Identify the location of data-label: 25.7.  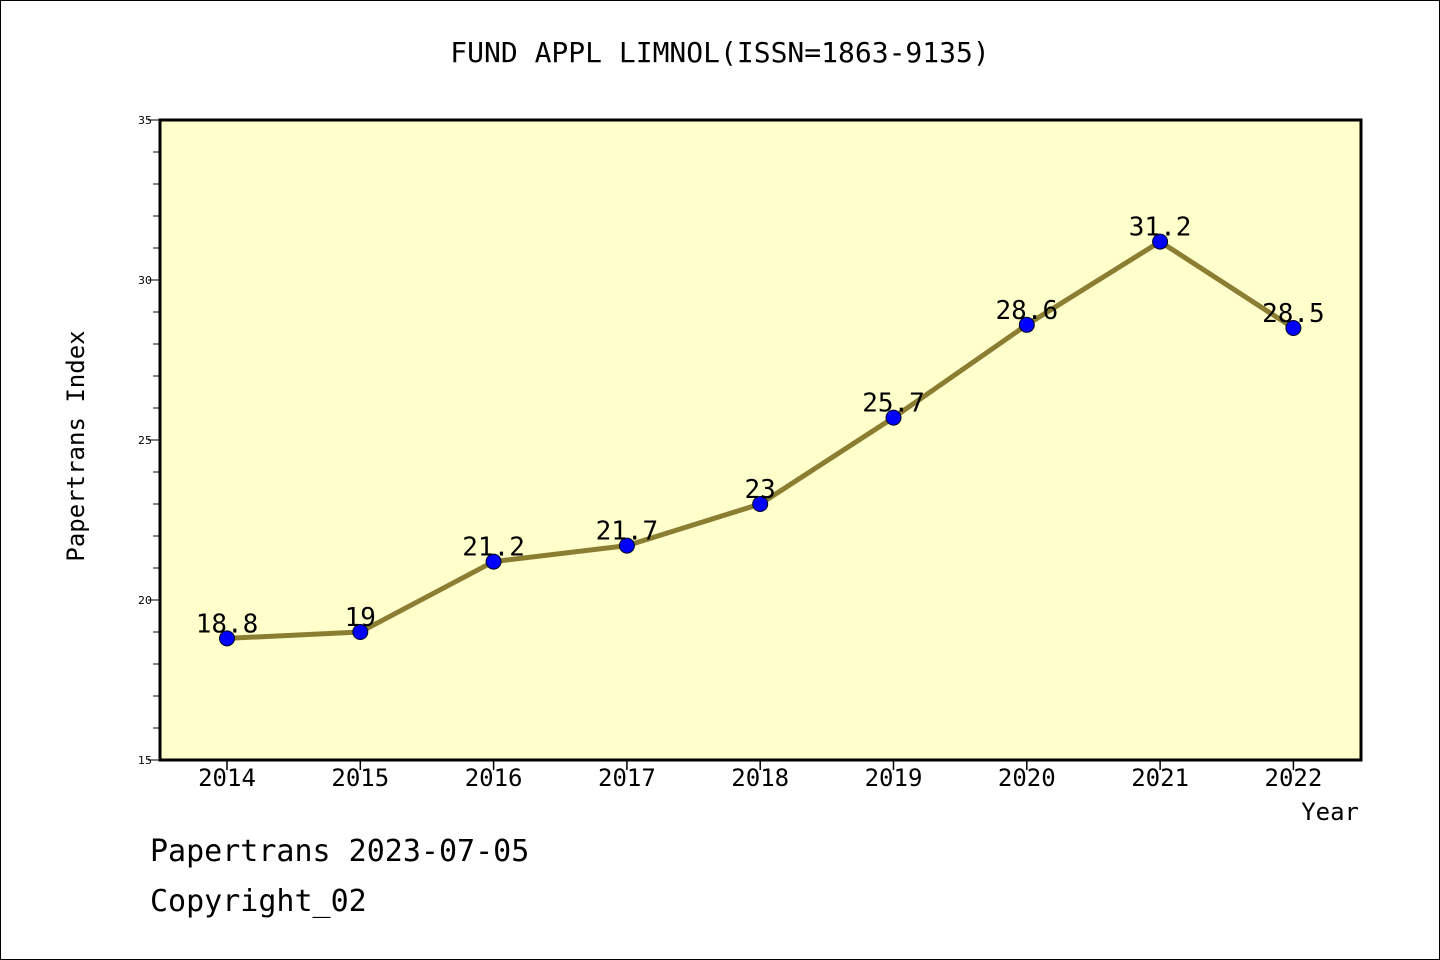
(893, 404).